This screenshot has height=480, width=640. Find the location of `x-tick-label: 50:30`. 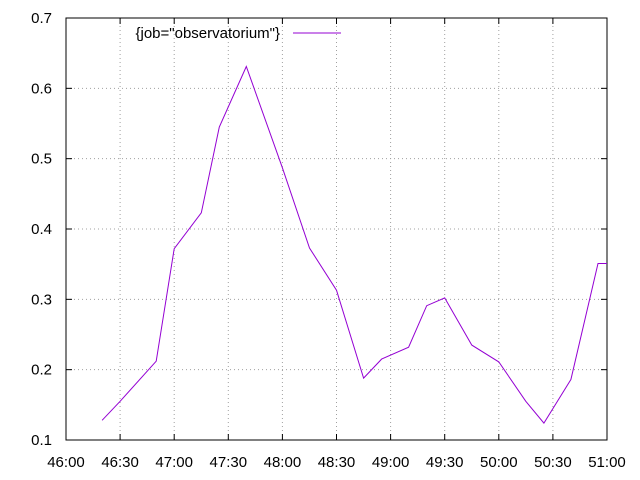

x-tick-label: 50:30 is located at coordinates (553, 462).